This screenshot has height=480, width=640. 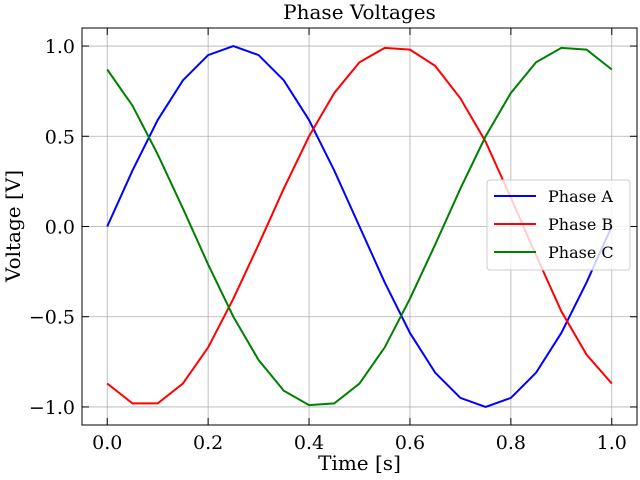 I want to click on legend-label-phase-a: Phase A, so click(x=580, y=196).